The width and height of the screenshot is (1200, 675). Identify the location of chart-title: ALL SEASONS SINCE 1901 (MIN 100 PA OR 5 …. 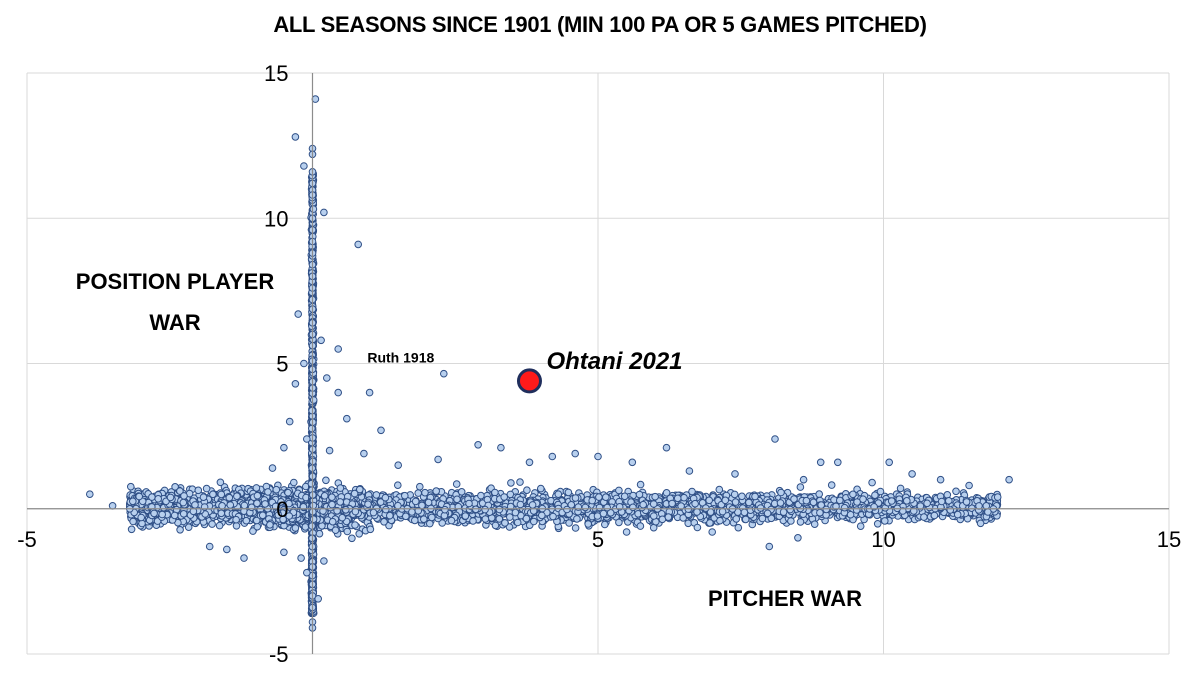
(600, 24).